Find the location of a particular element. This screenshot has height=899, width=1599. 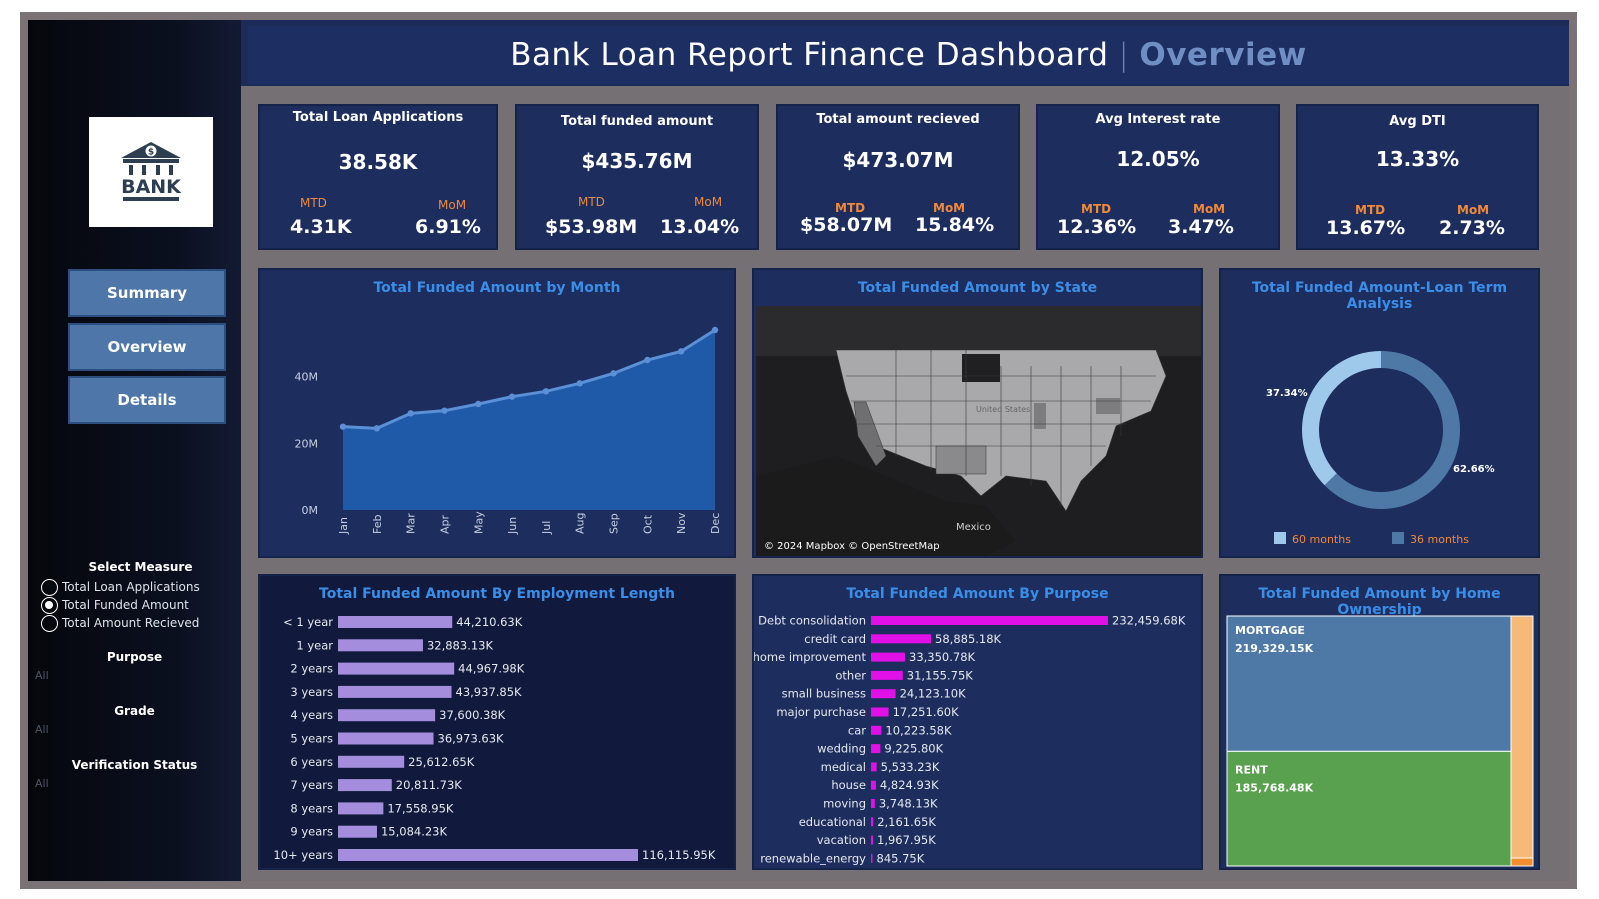

x-tick-label: Dec is located at coordinates (715, 523).